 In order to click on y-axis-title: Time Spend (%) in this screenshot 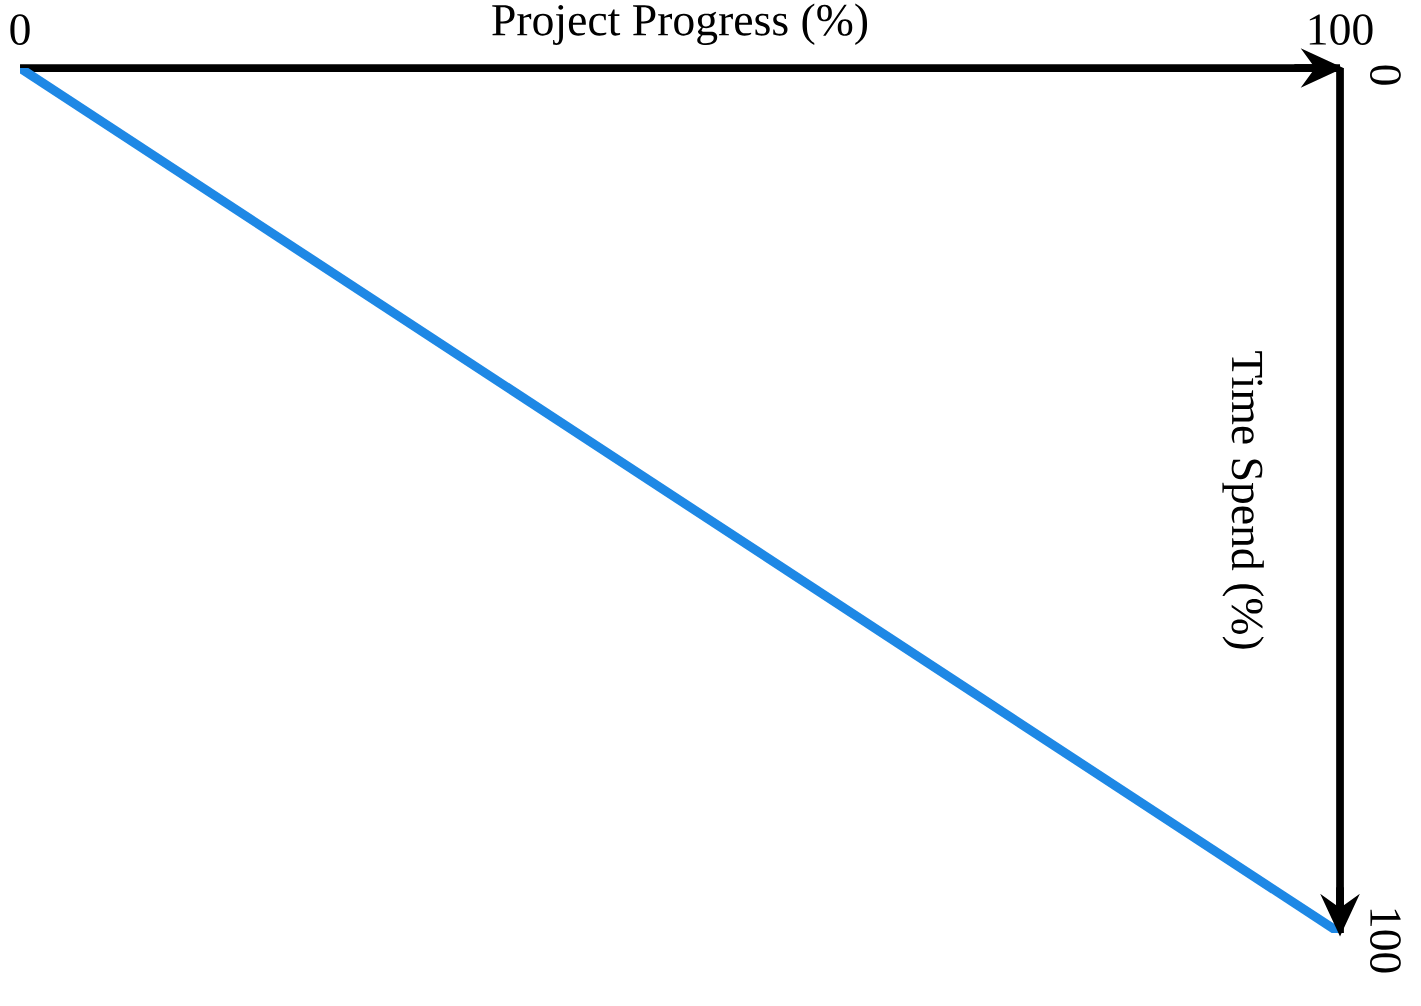, I will do `click(1243, 500)`.